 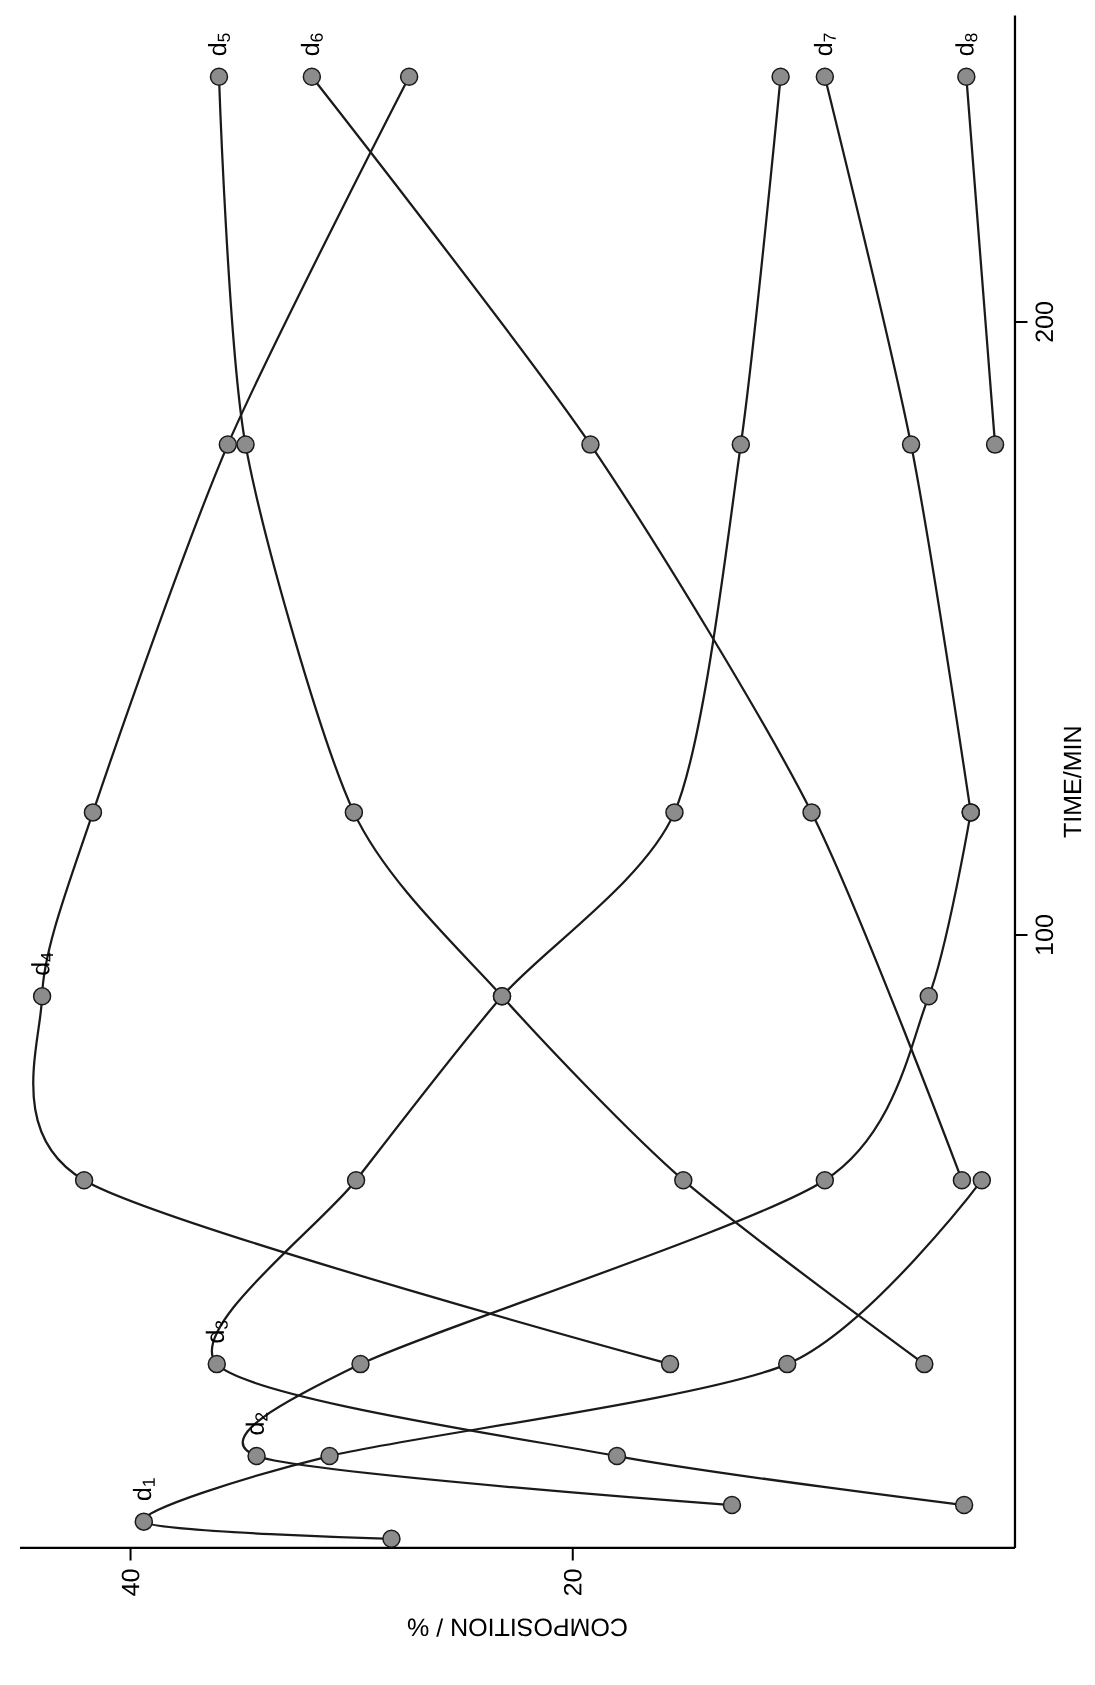 I want to click on text: d$_{8}$, so click(x=966, y=44).